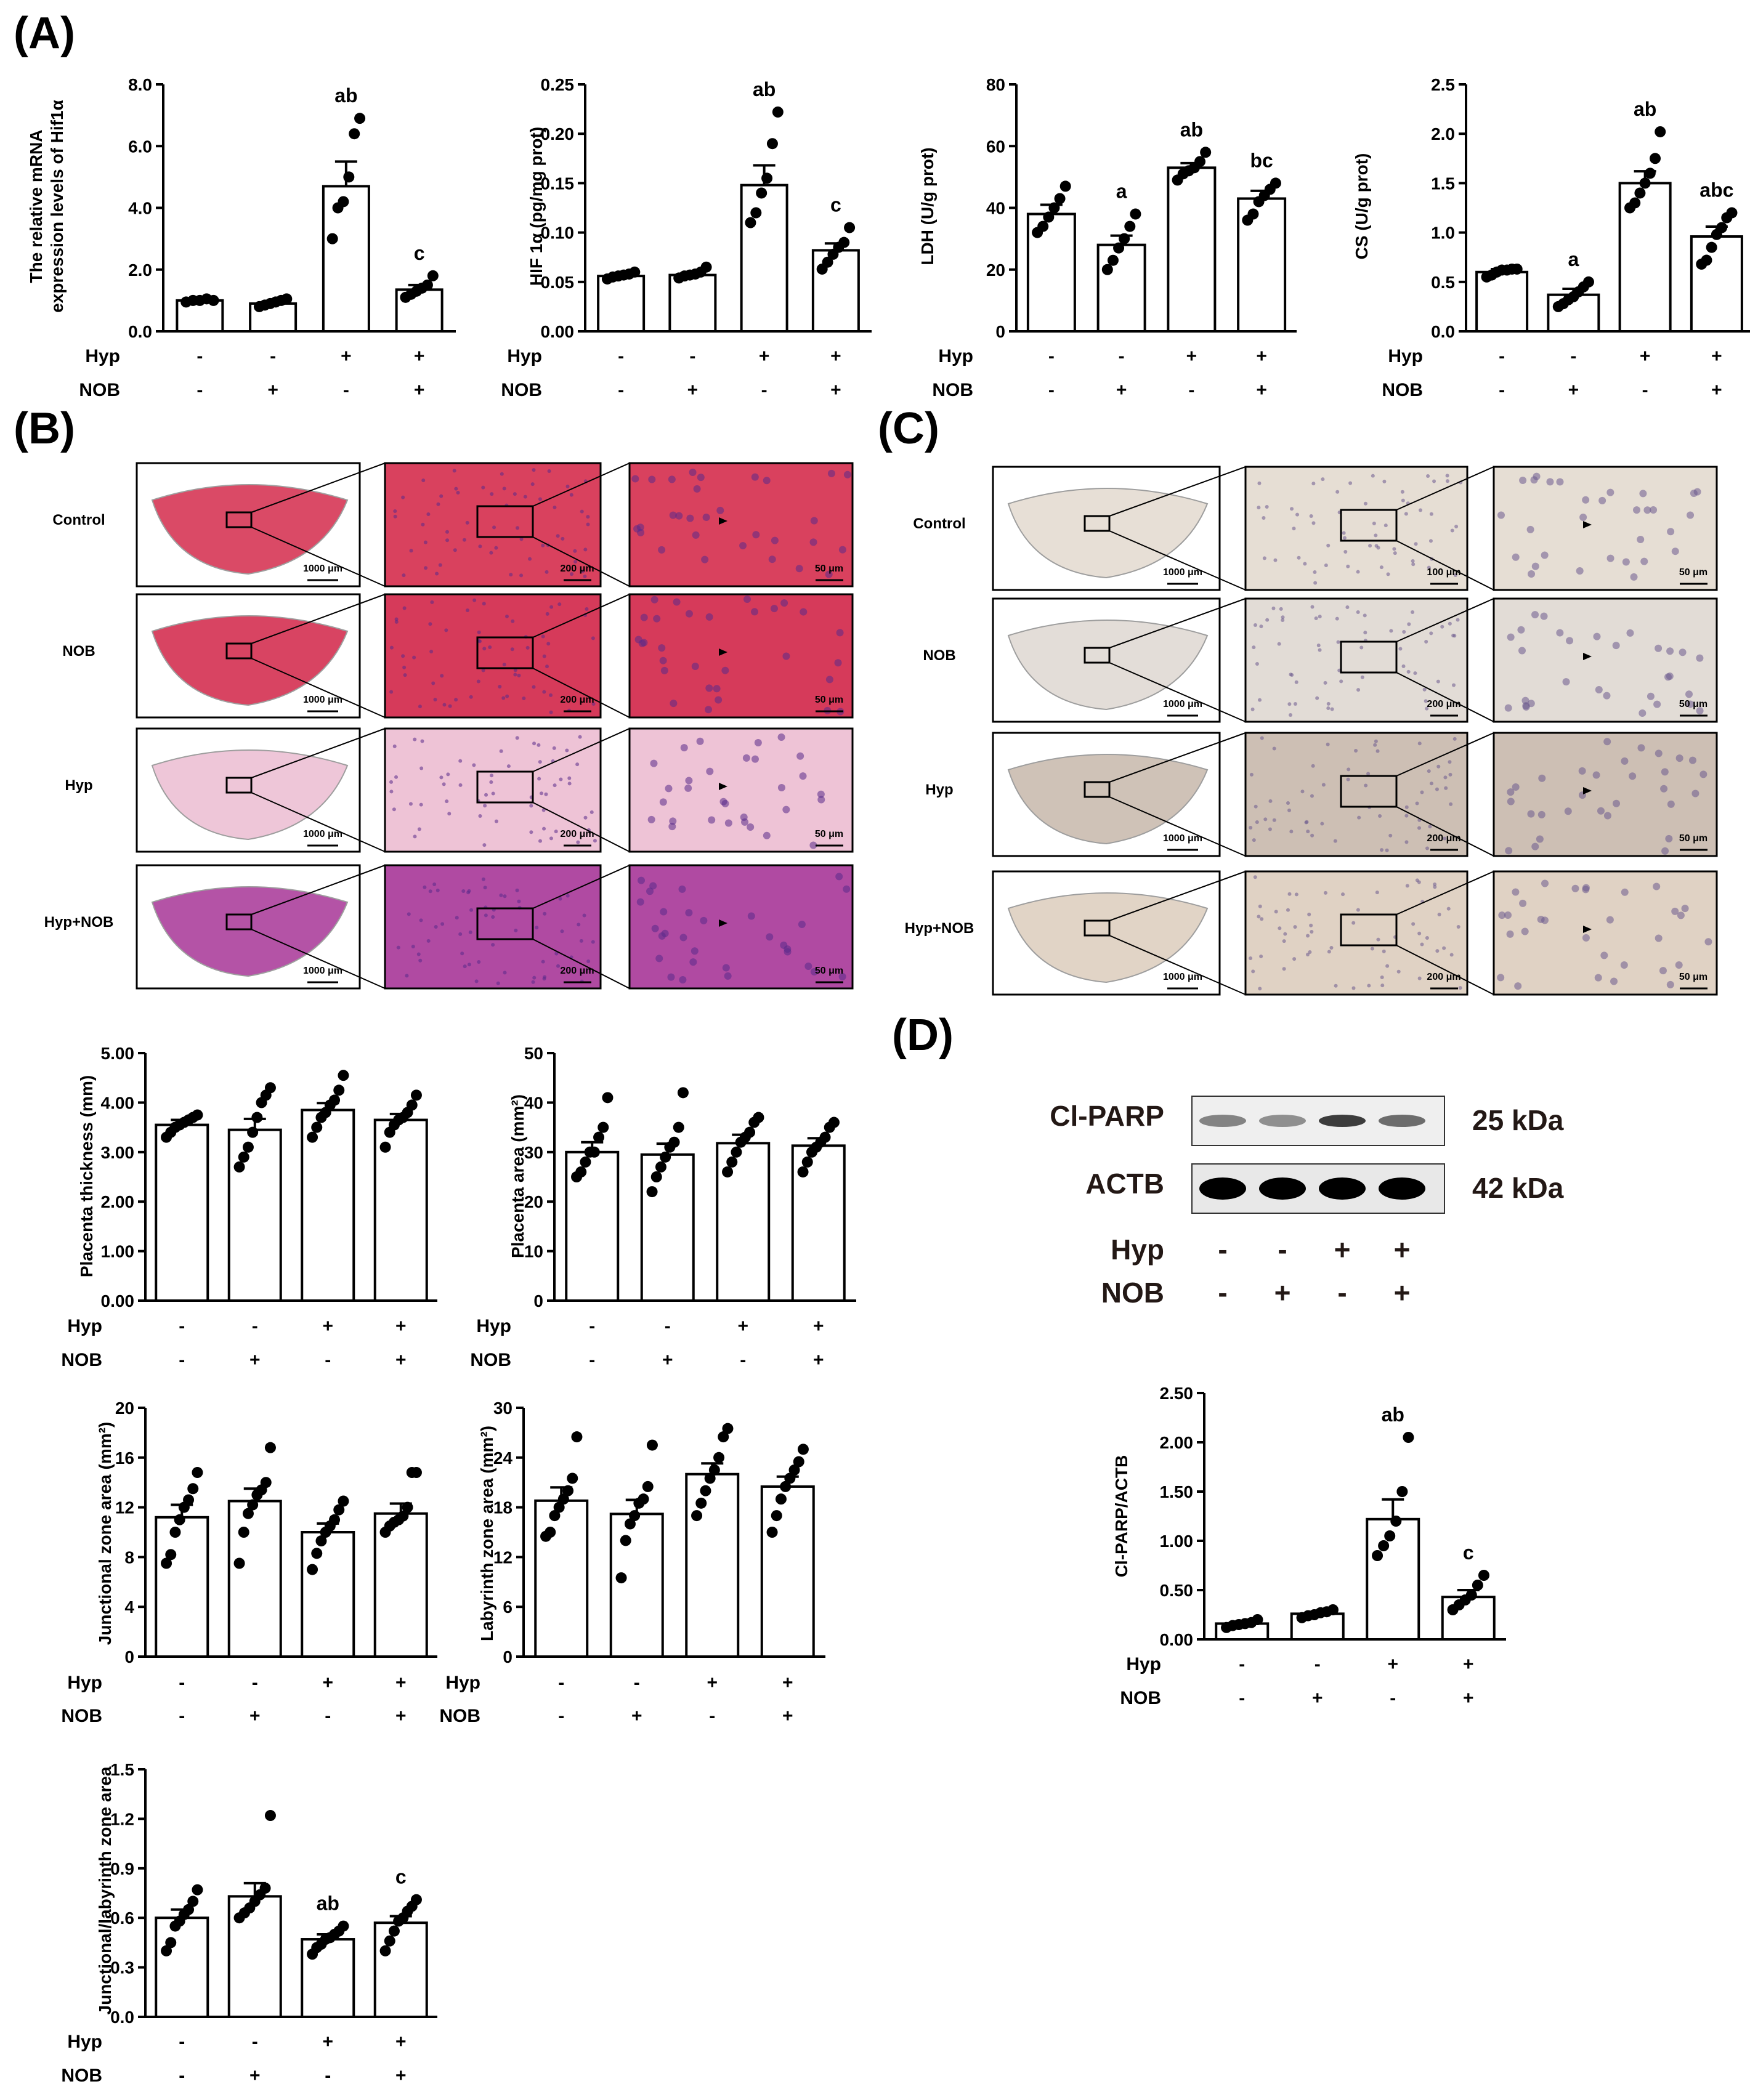 The image size is (1750, 2100). Describe the element at coordinates (507, 1656) in the screenshot. I see `y-tick-label: 0` at that location.